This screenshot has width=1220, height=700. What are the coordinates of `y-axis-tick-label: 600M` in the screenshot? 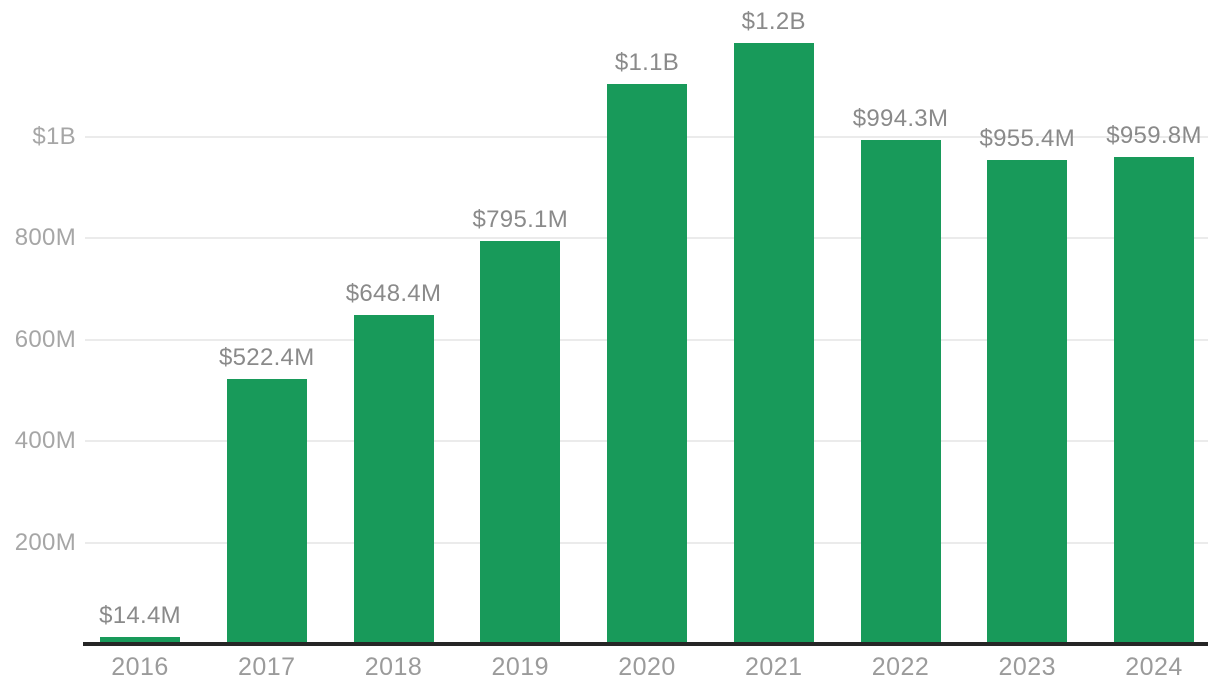 It's located at (45, 339).